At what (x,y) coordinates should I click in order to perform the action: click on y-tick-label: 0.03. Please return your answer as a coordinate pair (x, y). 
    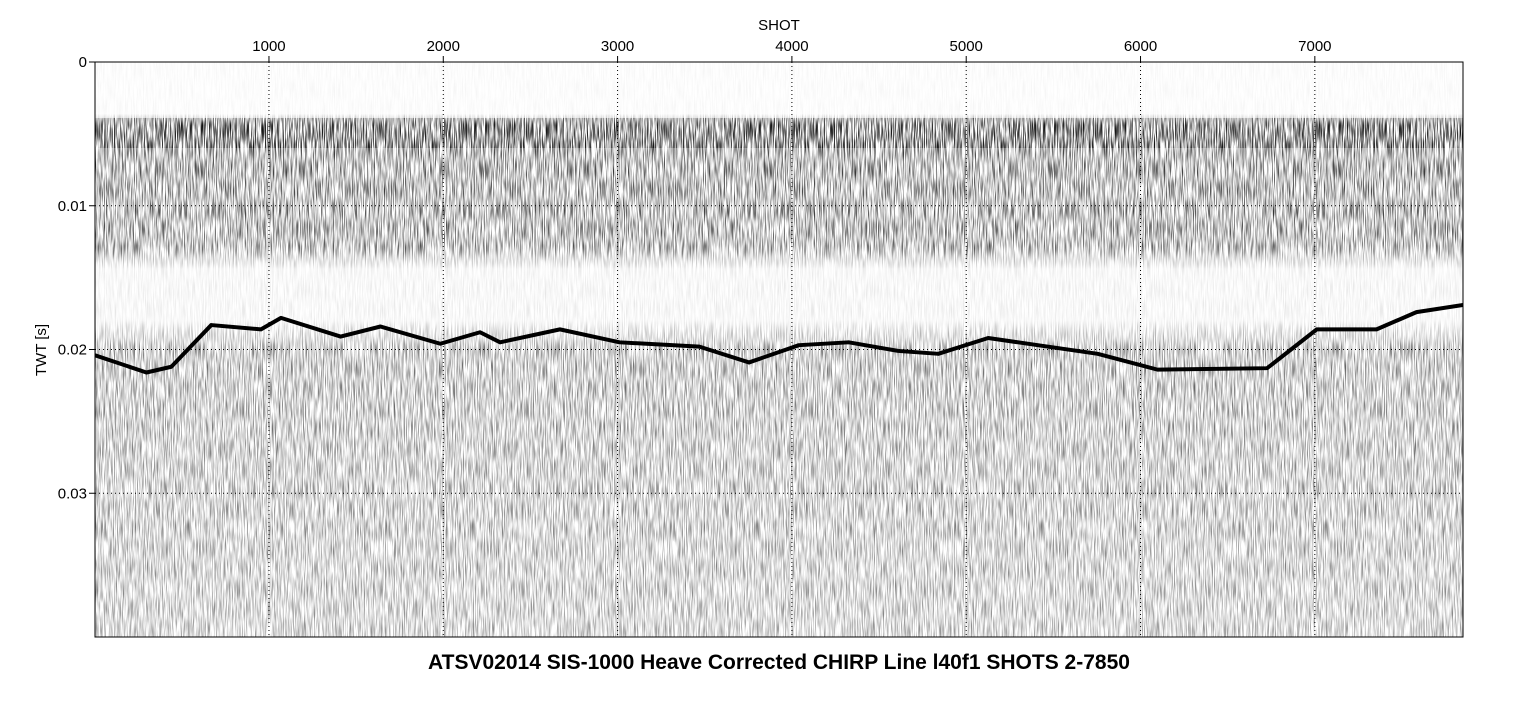
    Looking at the image, I should click on (72, 493).